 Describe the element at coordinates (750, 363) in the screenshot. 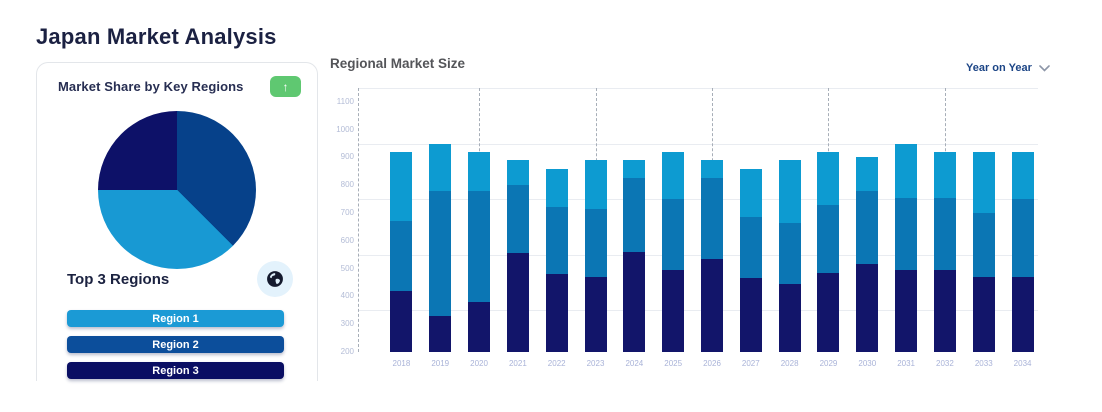

I see `x-axis-label: 2027` at that location.